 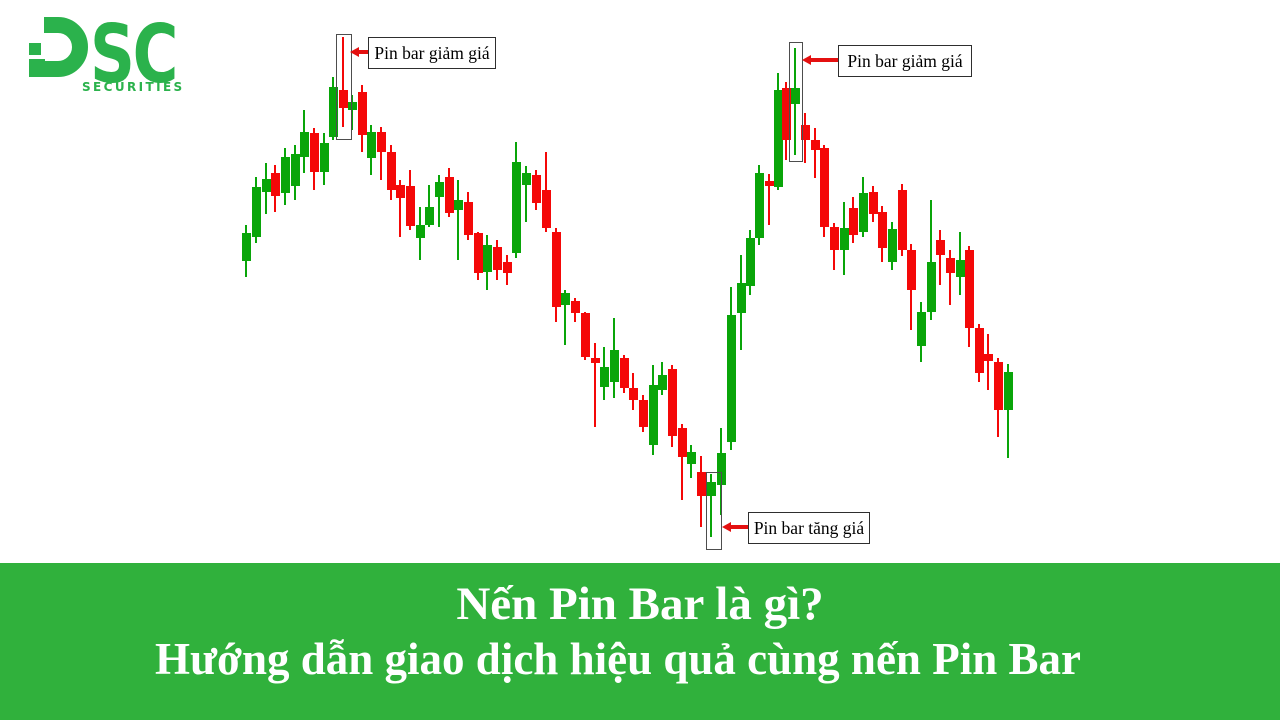 I want to click on dsc-logo-d-icon, so click(x=58, y=47).